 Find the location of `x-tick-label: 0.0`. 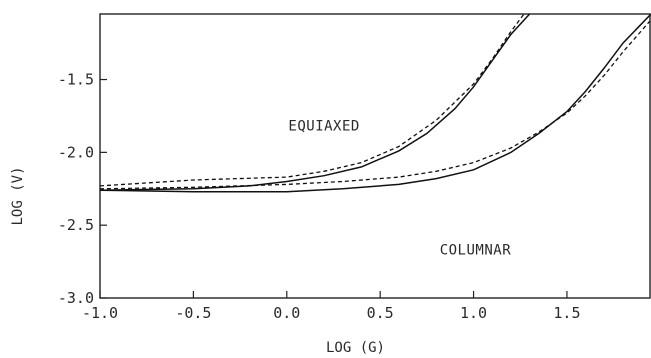

x-tick-label: 0.0 is located at coordinates (286, 313).